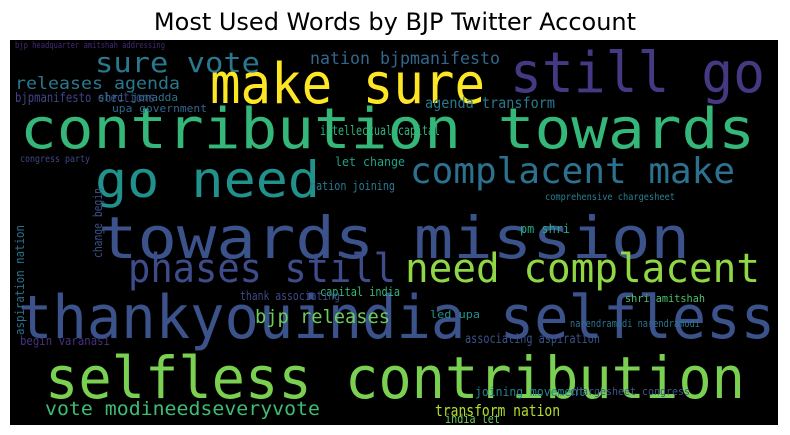 This screenshot has height=435, width=790. I want to click on word: upa government, so click(159, 108).